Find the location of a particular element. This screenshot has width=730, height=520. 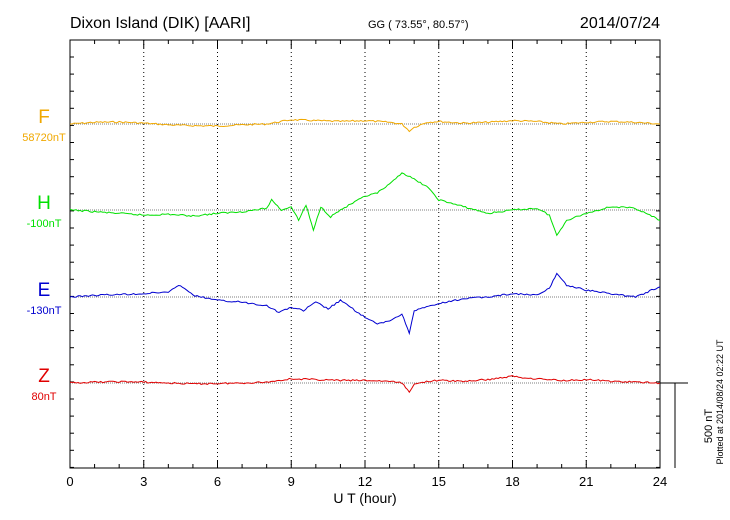

x-tick-label-12: 12 is located at coordinates (365, 481).